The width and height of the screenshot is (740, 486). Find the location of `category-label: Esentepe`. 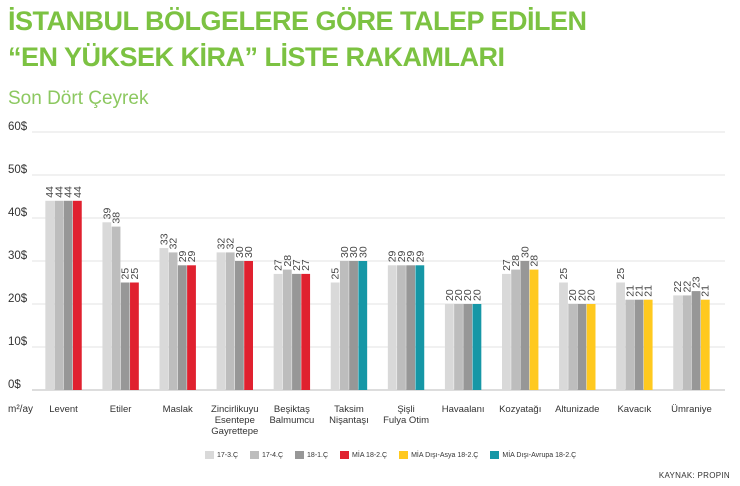

category-label: Esentepe is located at coordinates (235, 420).